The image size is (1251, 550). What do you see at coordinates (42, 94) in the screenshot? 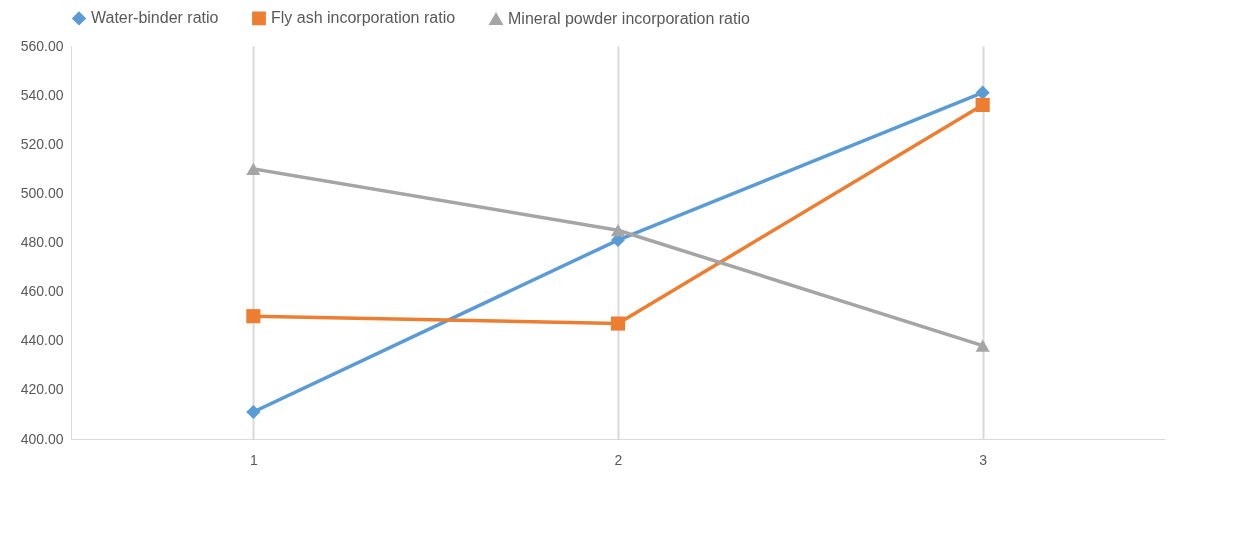
I see `y-tick-label: 540.00` at bounding box center [42, 94].